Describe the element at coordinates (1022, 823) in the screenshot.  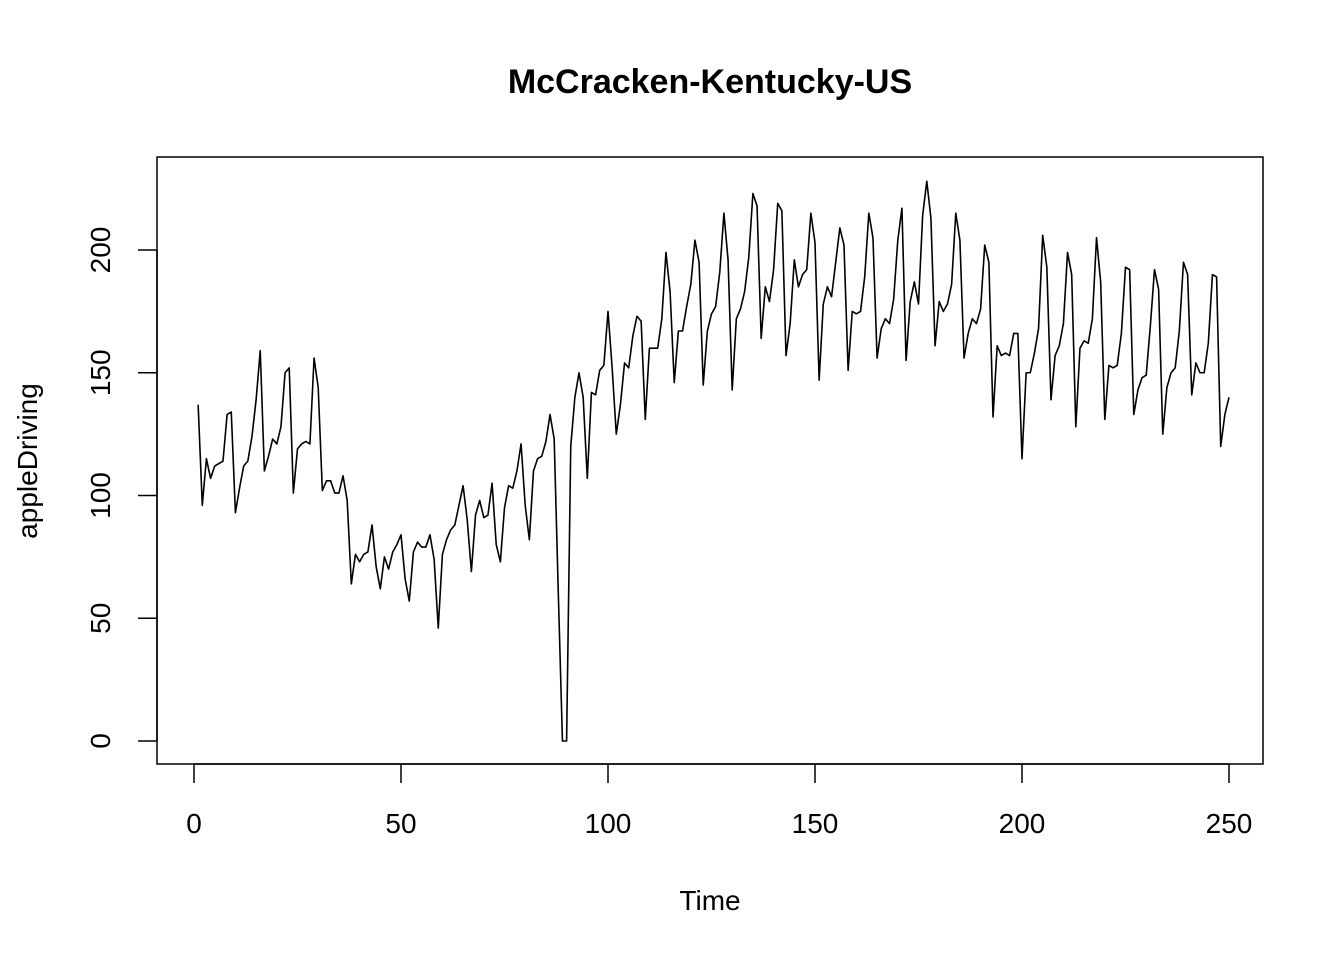
I see `x-tick-label: 200` at that location.